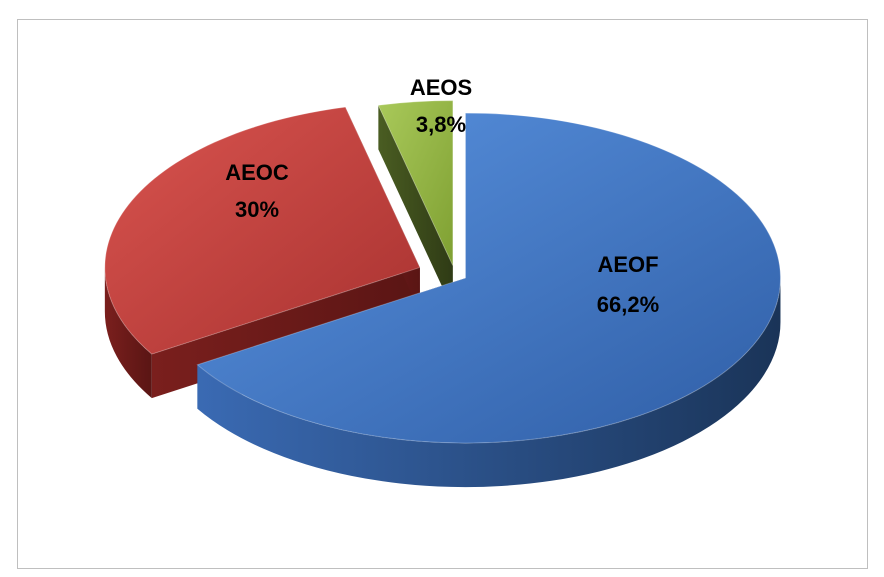 The image size is (884, 577). What do you see at coordinates (628, 304) in the screenshot?
I see `slice-label-value-aeof: 66,2%` at bounding box center [628, 304].